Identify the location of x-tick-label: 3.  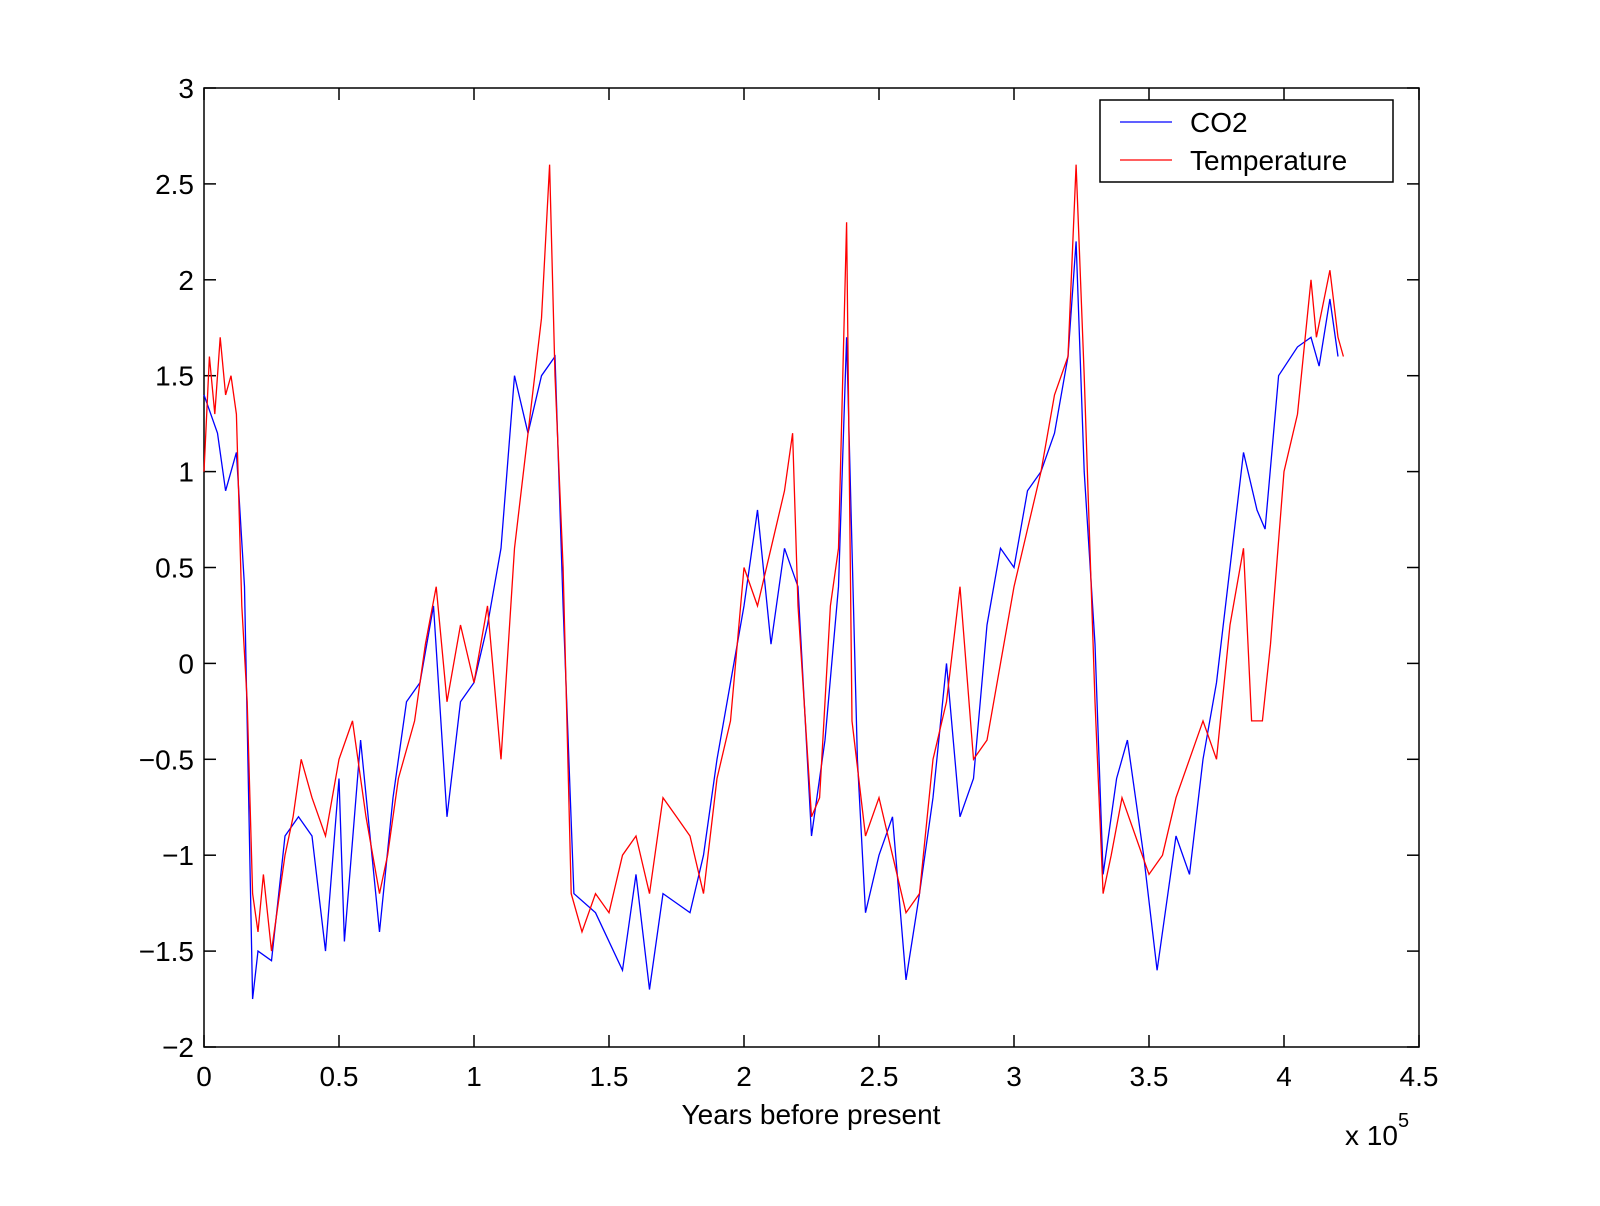
(1014, 1076).